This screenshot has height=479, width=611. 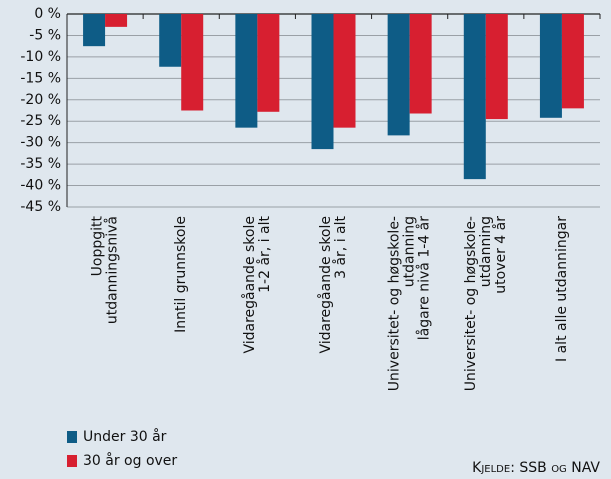 I want to click on y-tick-label: -35 %, so click(x=40, y=164).